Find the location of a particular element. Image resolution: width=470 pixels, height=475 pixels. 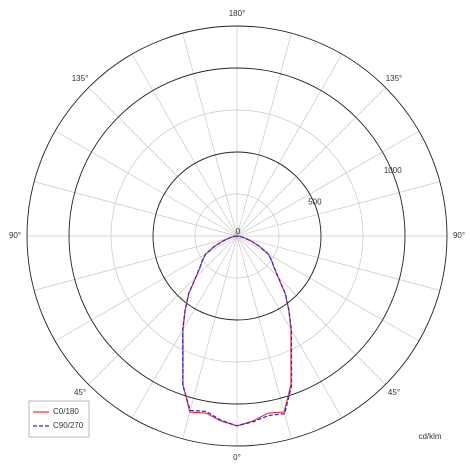

r-tick-label: 1000 is located at coordinates (393, 170).